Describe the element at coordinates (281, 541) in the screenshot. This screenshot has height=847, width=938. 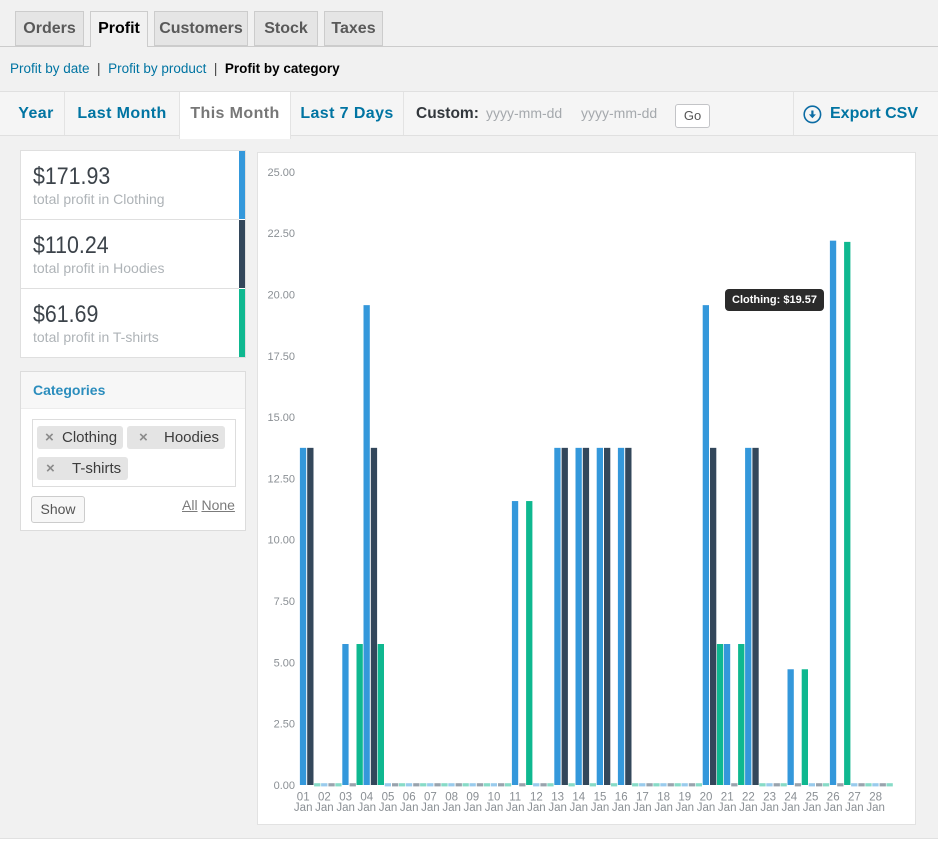
I see `svg-text: 10.00` at that location.